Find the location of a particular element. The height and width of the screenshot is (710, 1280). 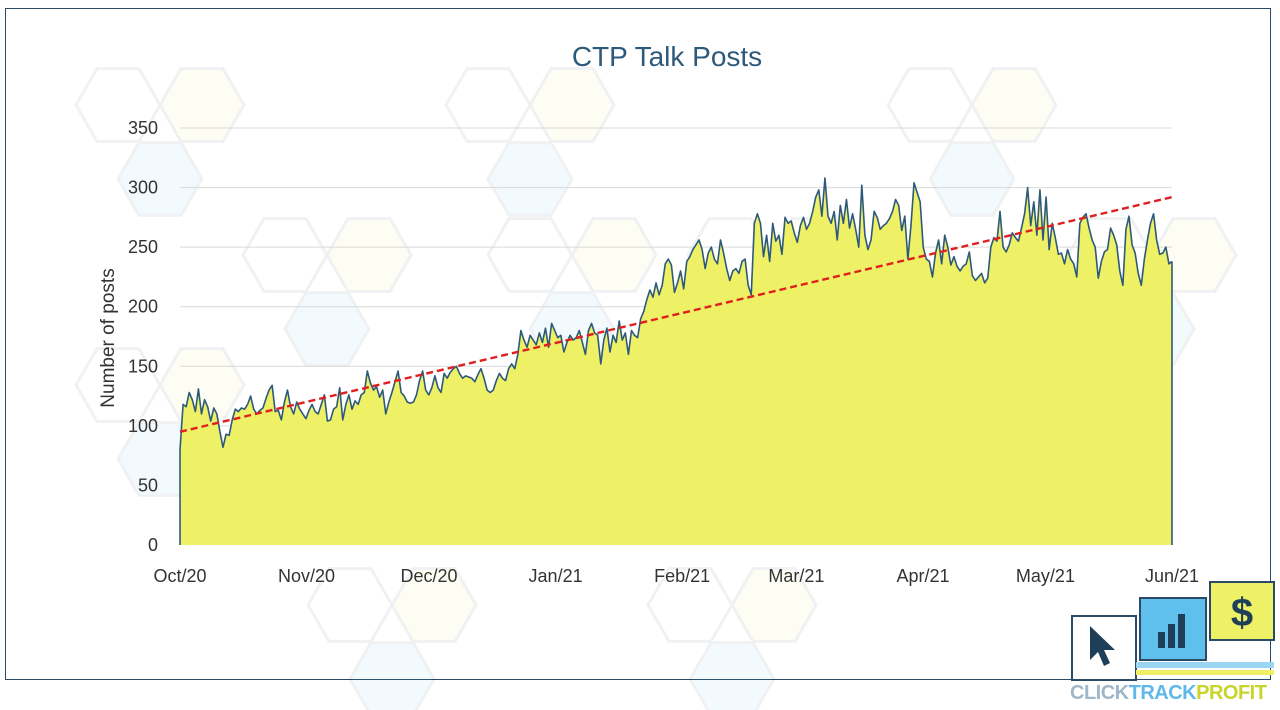

bar-chart-icon is located at coordinates (1171, 631).